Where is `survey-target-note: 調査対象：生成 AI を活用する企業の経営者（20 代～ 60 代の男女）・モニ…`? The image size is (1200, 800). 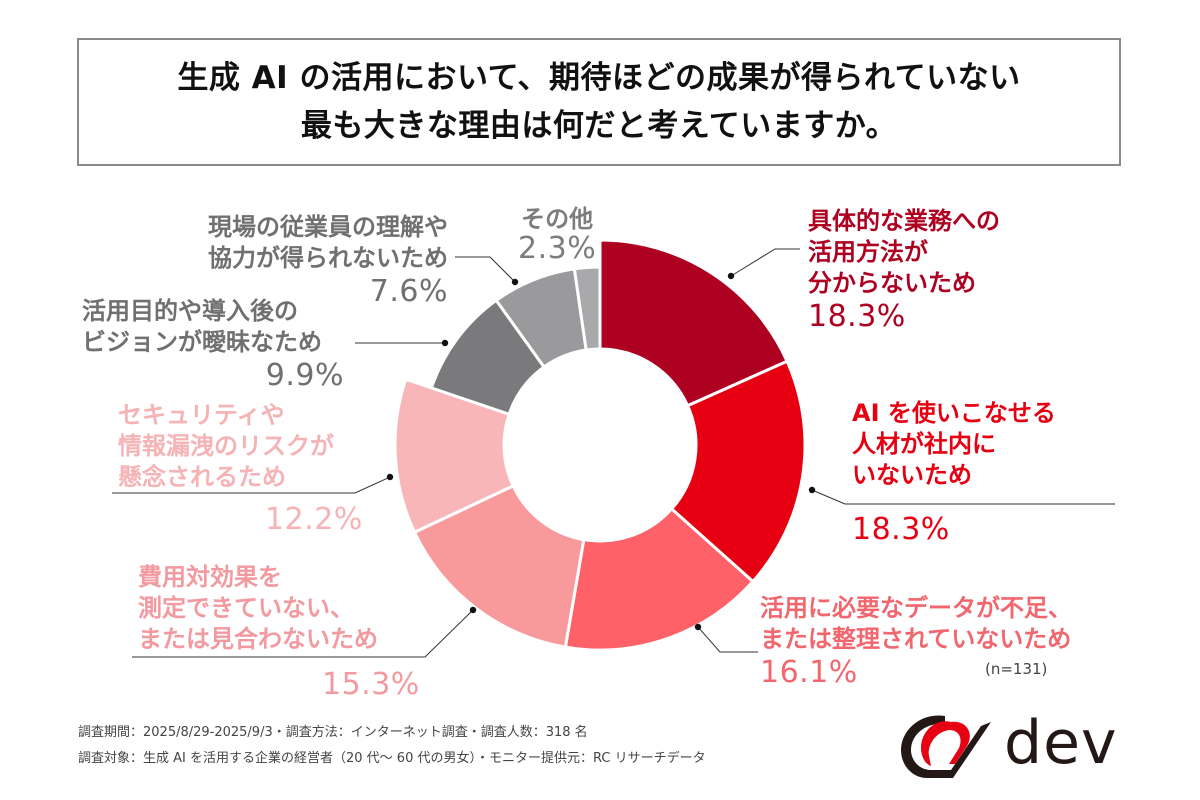 survey-target-note: 調査対象：生成 AI を活用する企業の経営者（20 代～ 60 代の男女）・モニ… is located at coordinates (392, 758).